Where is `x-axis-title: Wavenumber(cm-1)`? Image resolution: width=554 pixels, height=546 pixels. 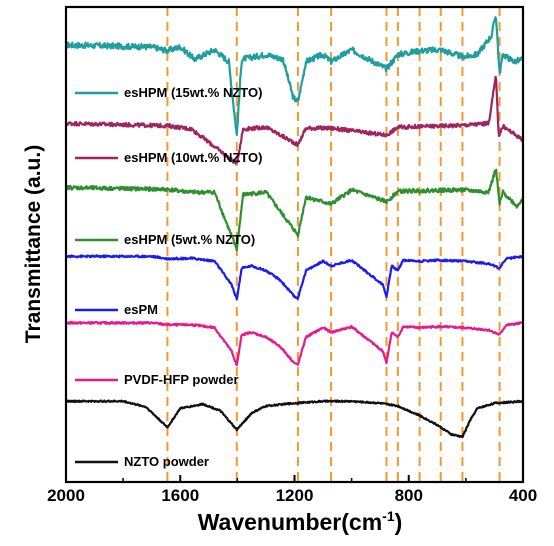 x-axis-title: Wavenumber(cm-1) is located at coordinates (300, 521).